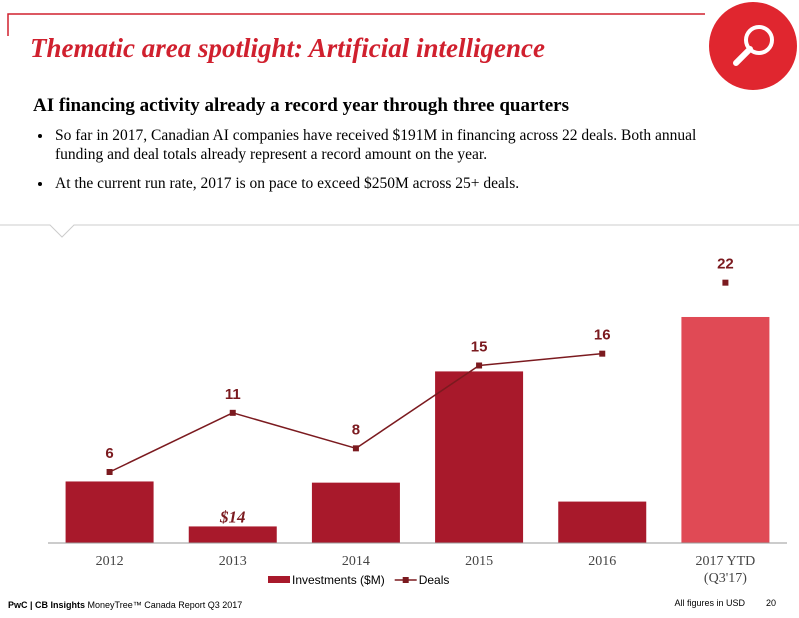 The height and width of the screenshot is (618, 799). I want to click on legend-marker, so click(405, 580).